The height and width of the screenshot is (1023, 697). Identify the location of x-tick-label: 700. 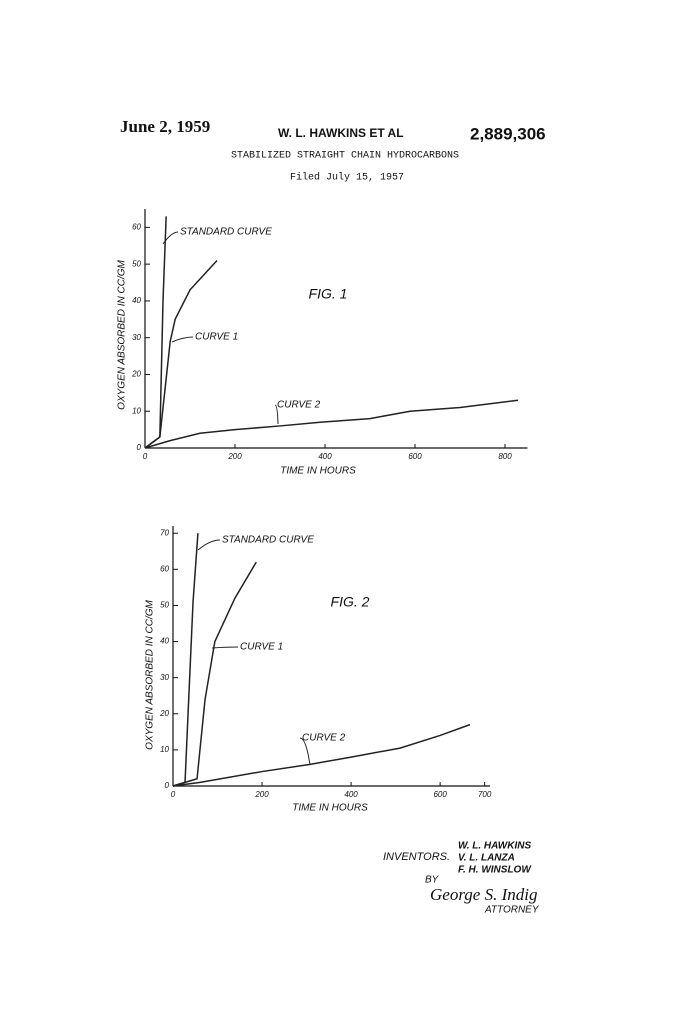
(485, 794).